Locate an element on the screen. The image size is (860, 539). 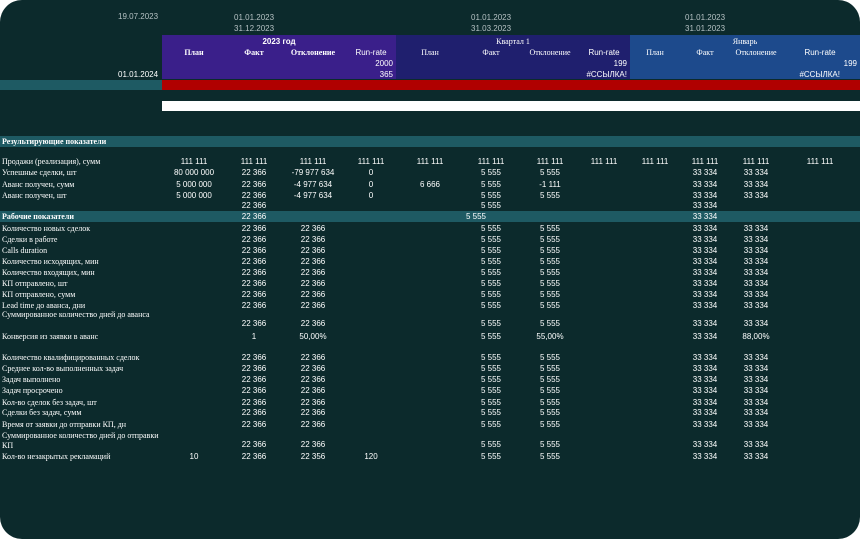
table-cell: 22 356 is located at coordinates (313, 456).